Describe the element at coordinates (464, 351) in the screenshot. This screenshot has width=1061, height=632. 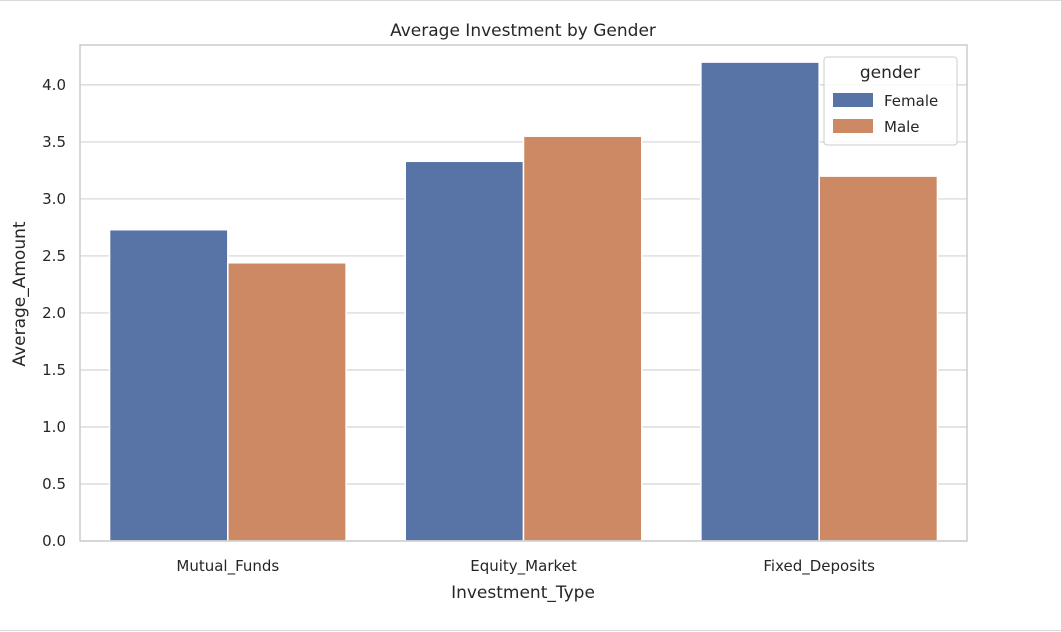
I see `bar-female-equity-market` at that location.